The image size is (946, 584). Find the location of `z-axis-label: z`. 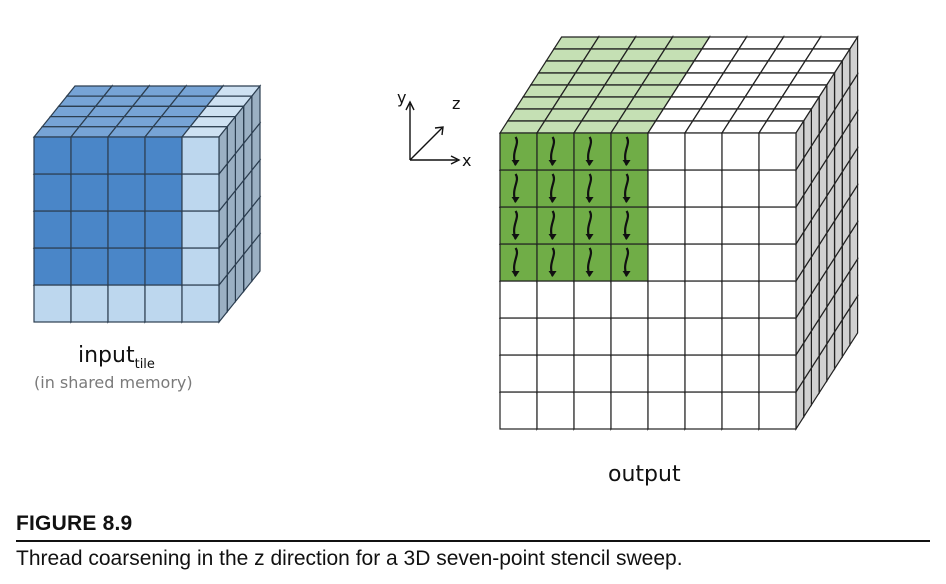

z-axis-label: z is located at coordinates (456, 103).